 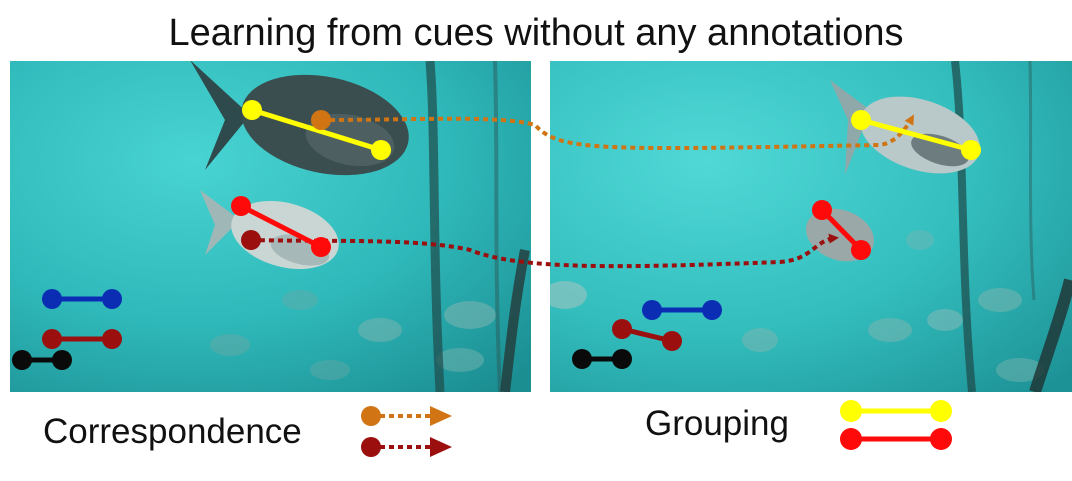 What do you see at coordinates (717, 423) in the screenshot?
I see `legend-grouping-label: Grouping` at bounding box center [717, 423].